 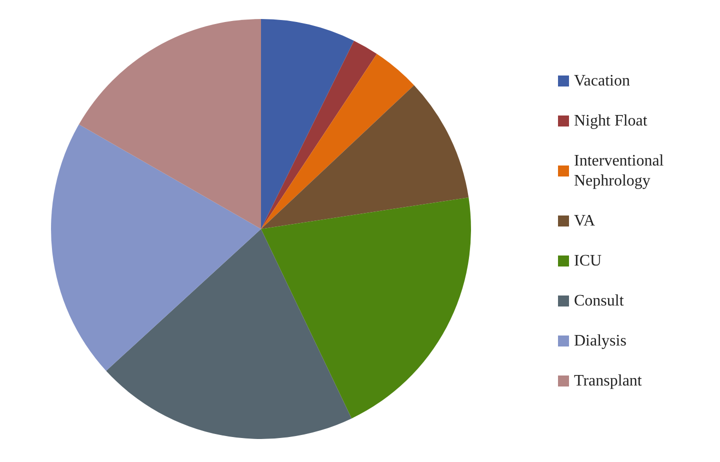 What do you see at coordinates (621, 171) in the screenshot?
I see `legend-label: Interventional Nephrology` at bounding box center [621, 171].